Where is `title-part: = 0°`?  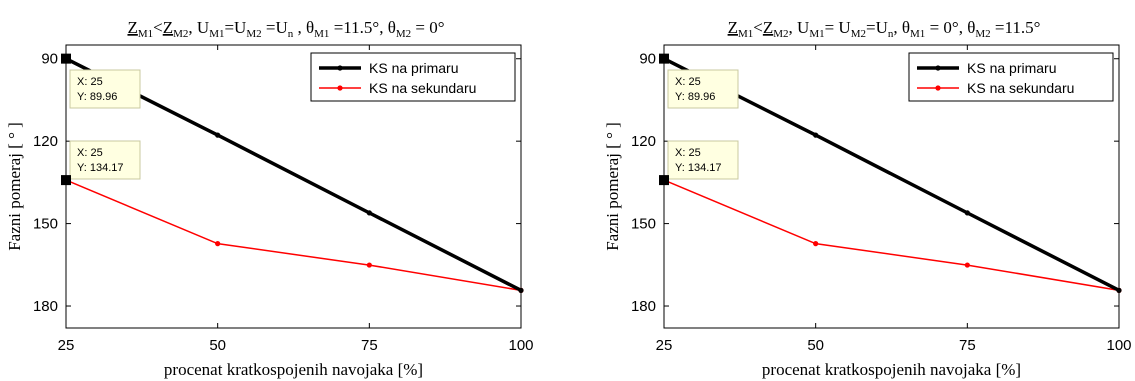
title-part: = 0° is located at coordinates (427, 27).